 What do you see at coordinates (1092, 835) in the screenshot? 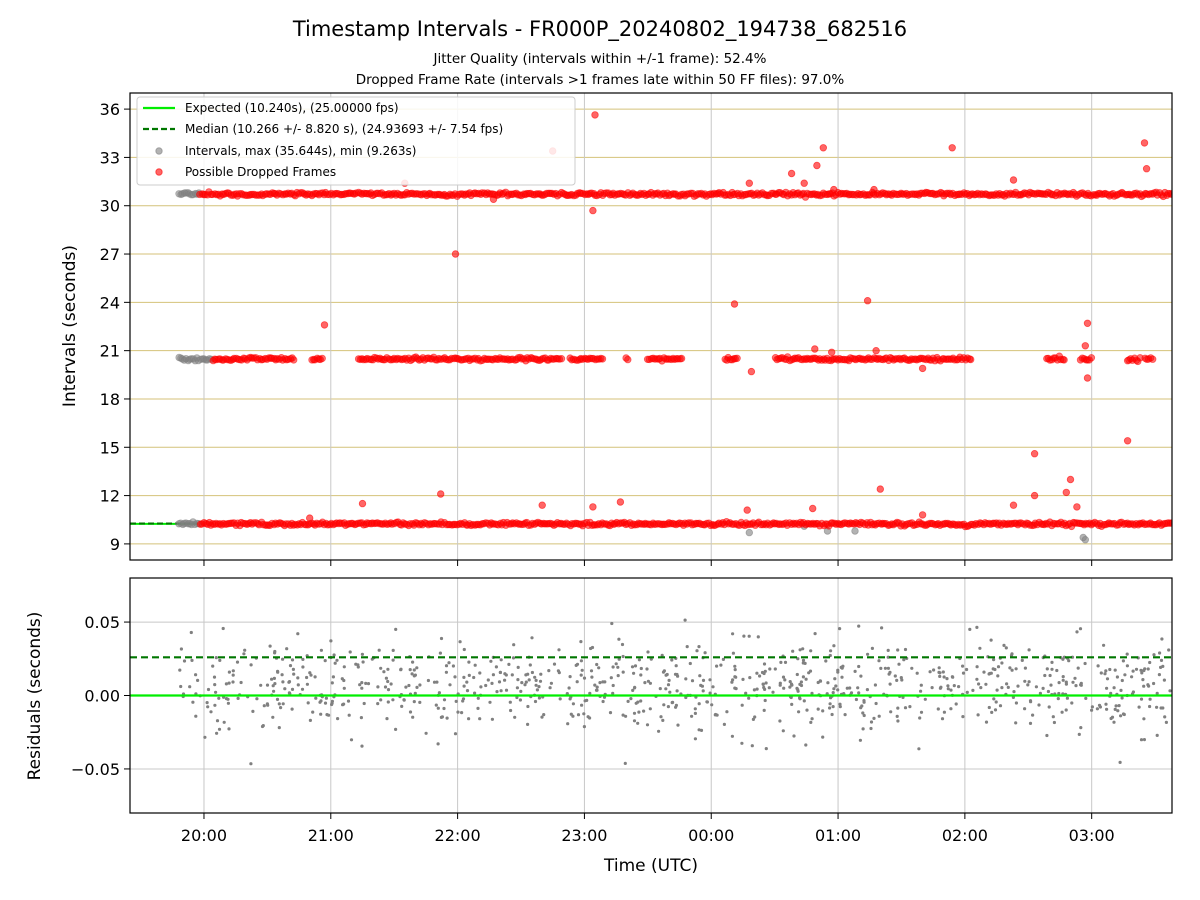
I see `x-tick-label: 03:00` at bounding box center [1092, 835].